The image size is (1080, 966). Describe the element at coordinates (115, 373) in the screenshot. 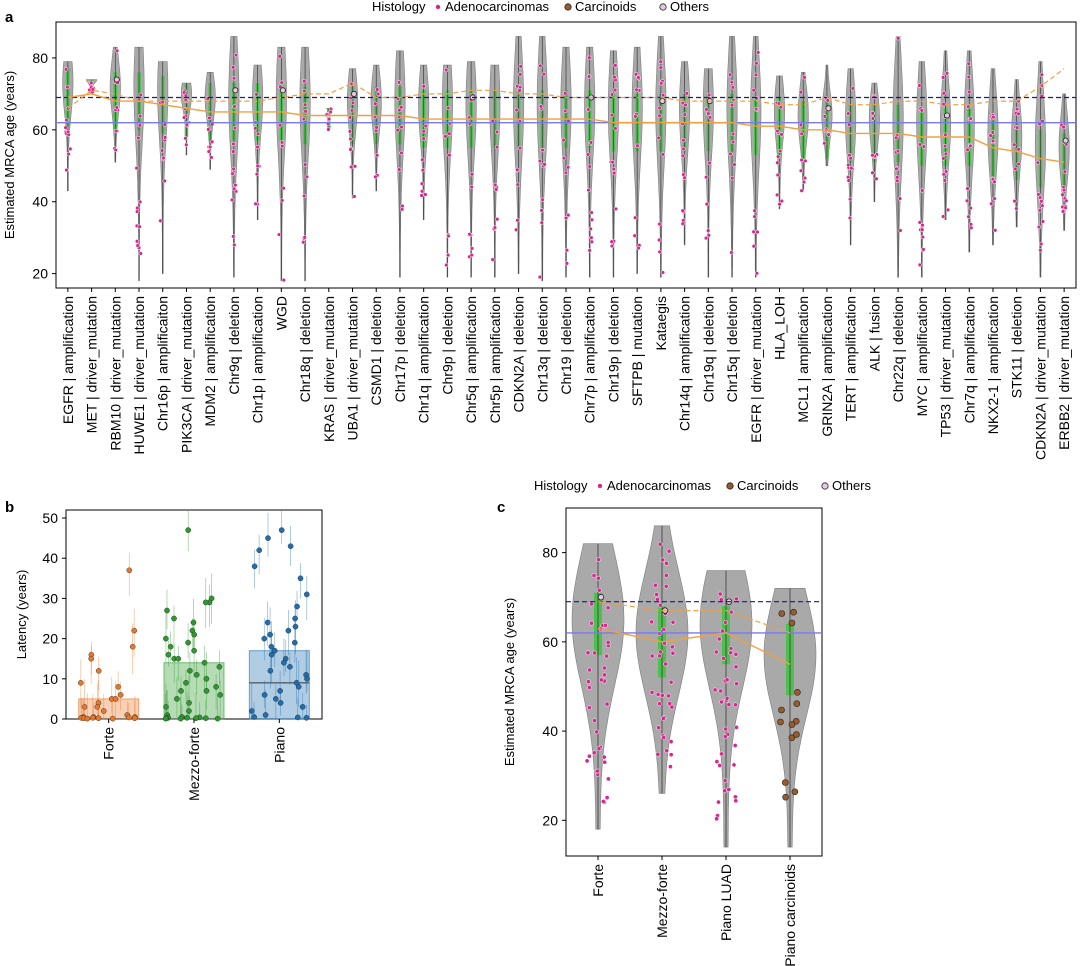

I see `panel-a-xtick-label: RBM10 | driver_mutation` at that location.